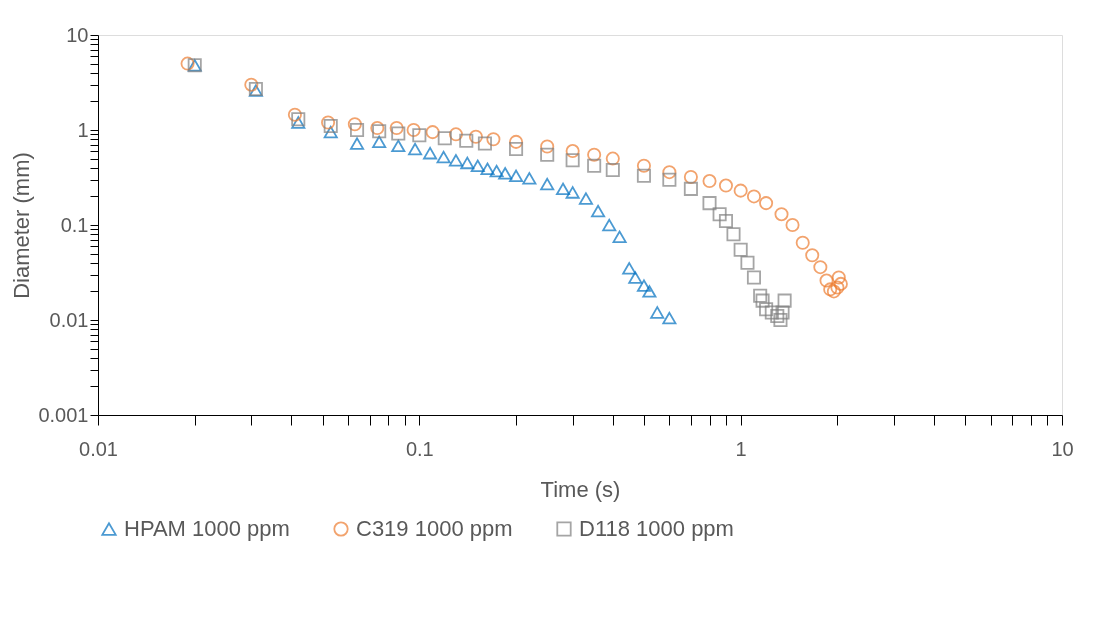 The image size is (1099, 630). Describe the element at coordinates (741, 448) in the screenshot. I see `x-tick-label: 1` at that location.